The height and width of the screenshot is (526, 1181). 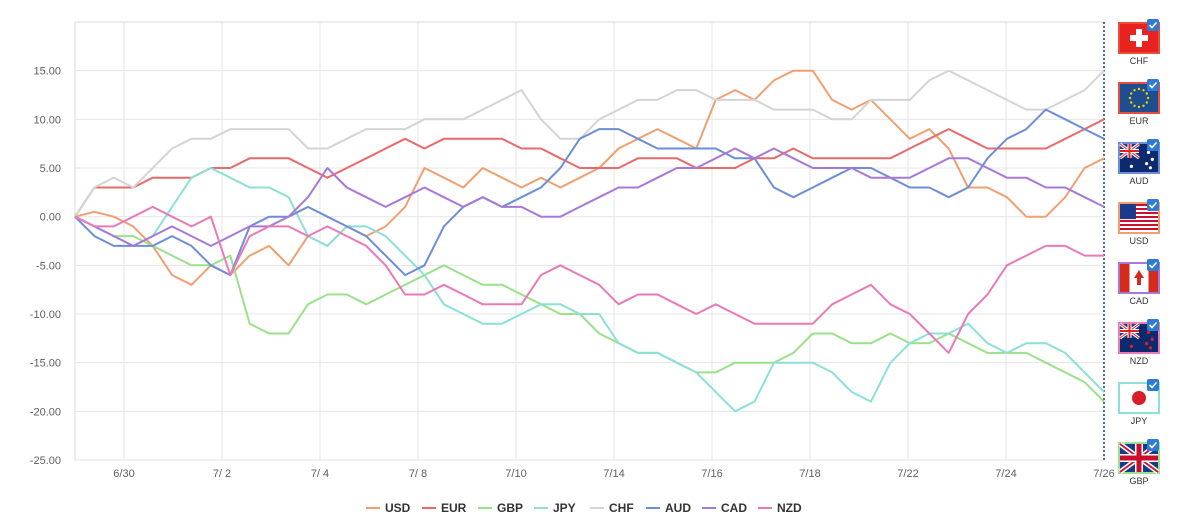 I want to click on legend-item-aud: AUD, so click(x=678, y=508).